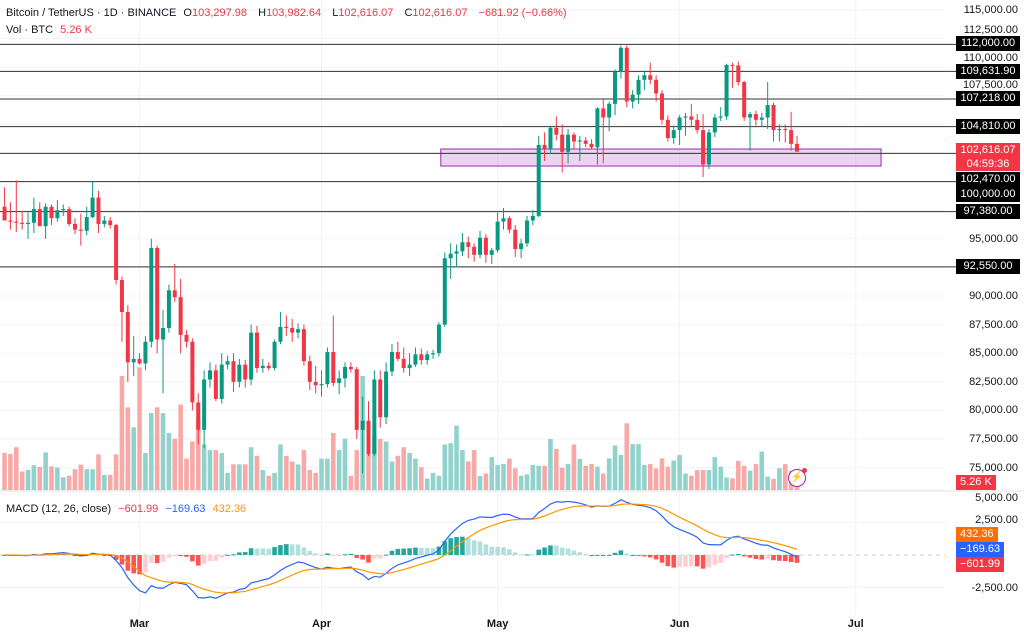  I want to click on low-label: L, so click(335, 13).